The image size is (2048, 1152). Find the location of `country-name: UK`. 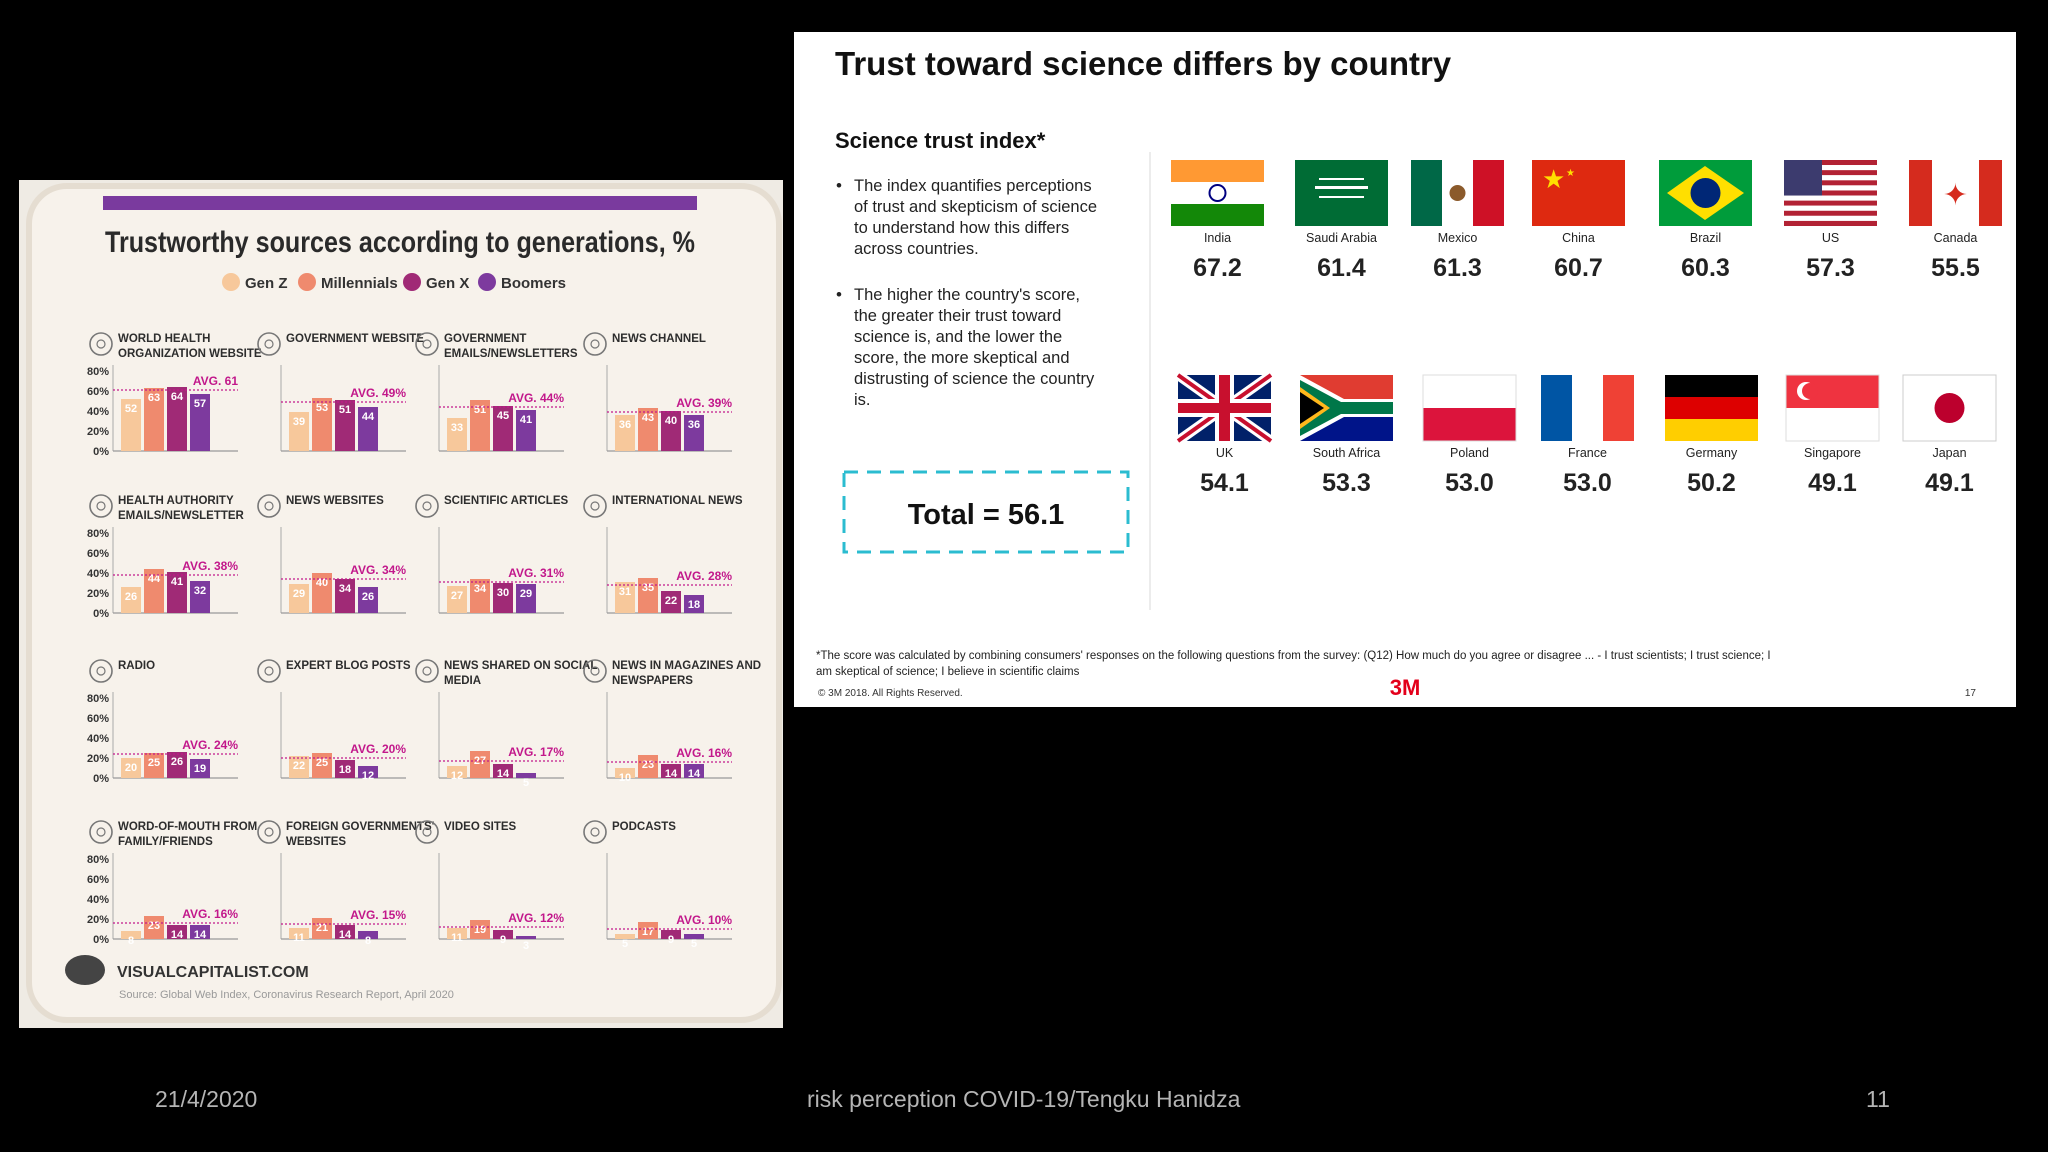

country-name: UK is located at coordinates (1225, 453).